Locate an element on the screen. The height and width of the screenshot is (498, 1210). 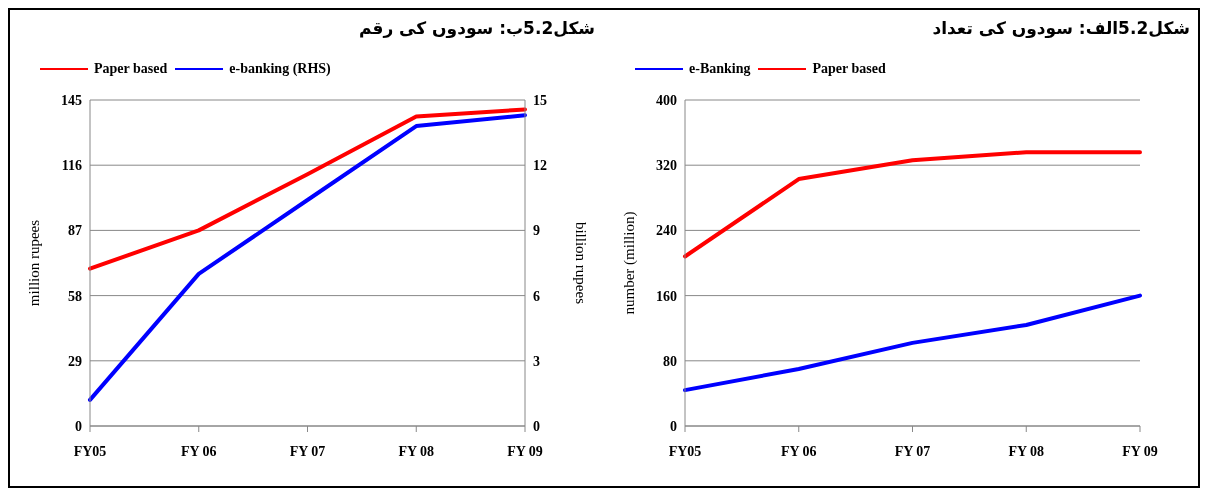
y2-tick-label: 15 is located at coordinates (540, 100).